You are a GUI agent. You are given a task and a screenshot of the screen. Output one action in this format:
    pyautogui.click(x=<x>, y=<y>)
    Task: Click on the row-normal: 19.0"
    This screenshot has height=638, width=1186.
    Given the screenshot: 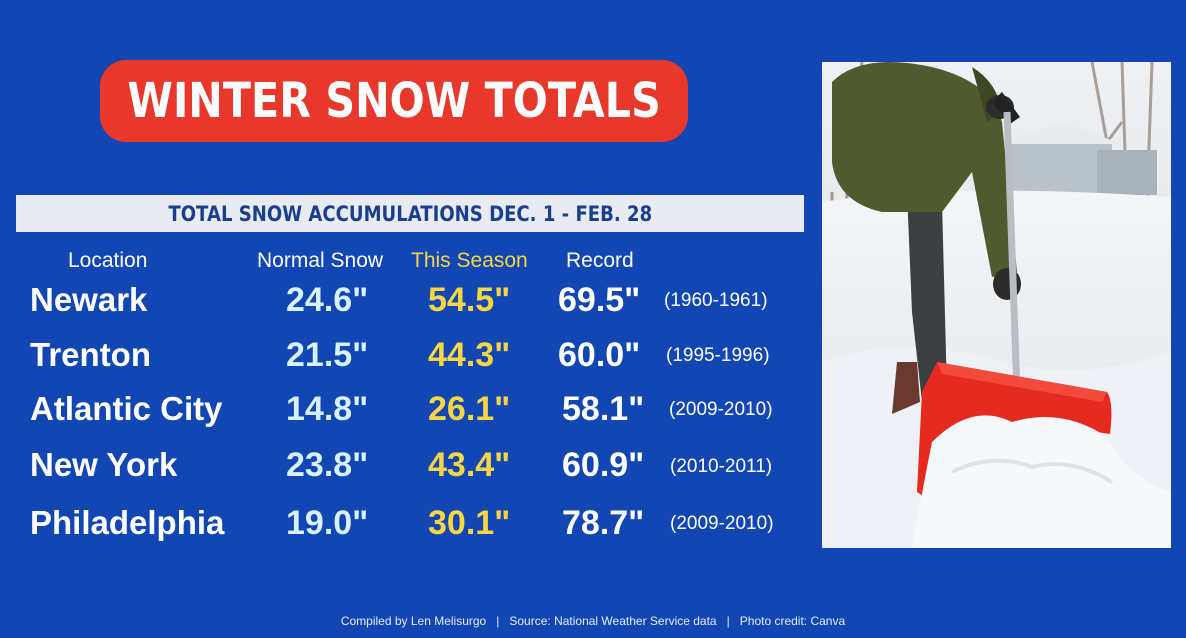 What is the action you would take?
    pyautogui.click(x=327, y=523)
    